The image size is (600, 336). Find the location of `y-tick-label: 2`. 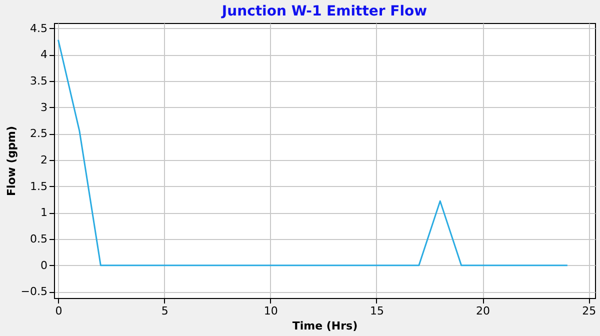

y-tick-label: 2 is located at coordinates (44, 159).